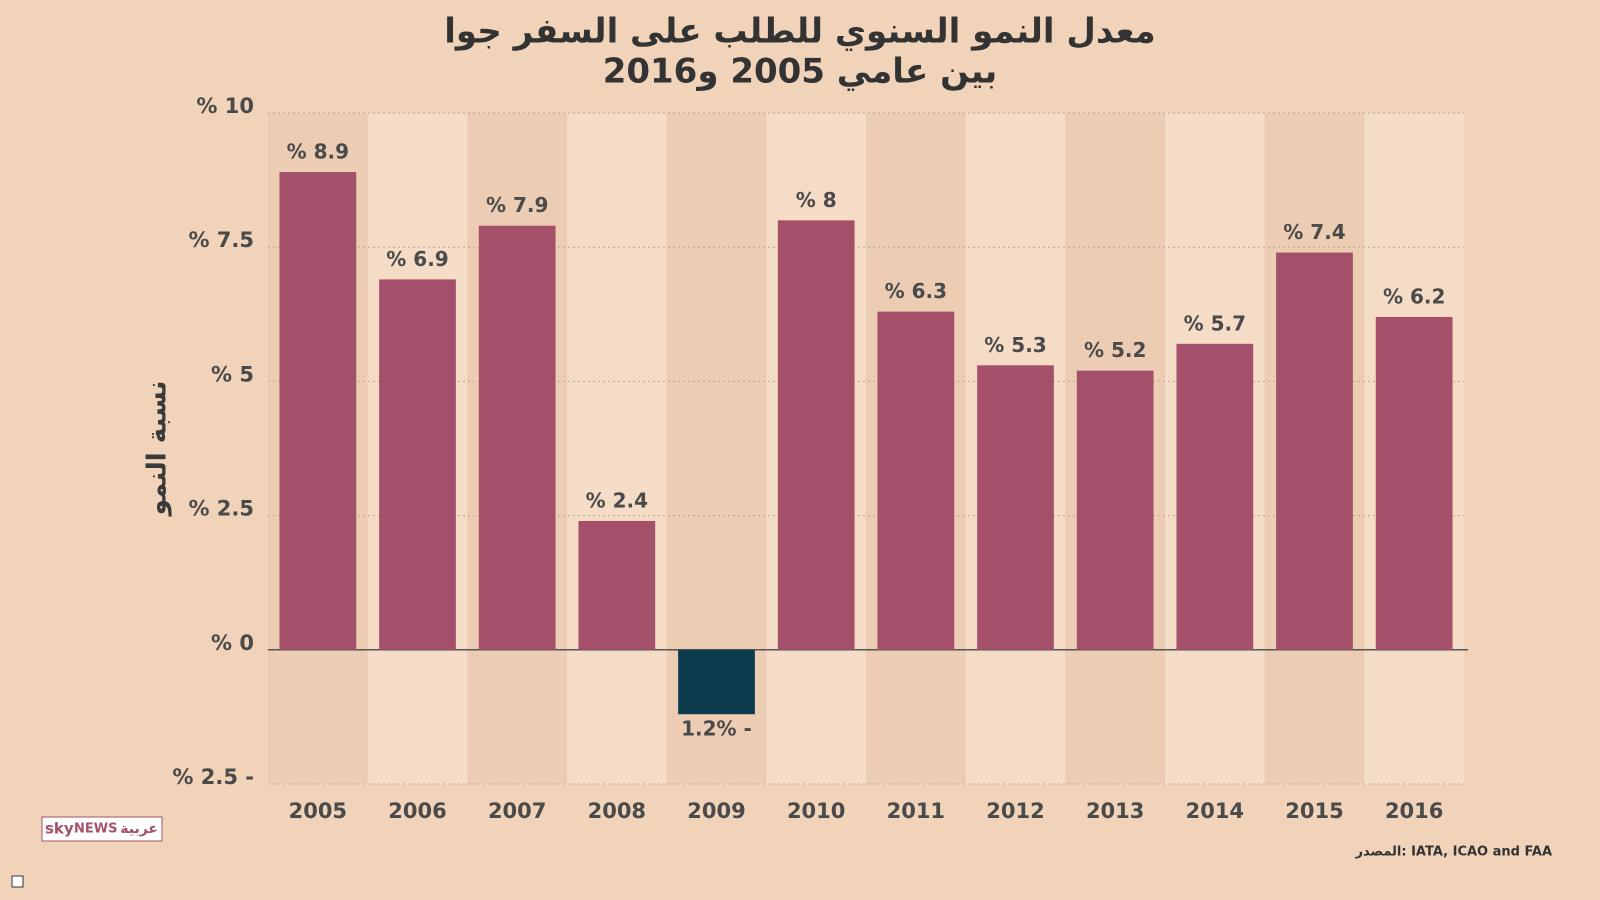 This screenshot has width=1600, height=900. Describe the element at coordinates (417, 811) in the screenshot. I see `x-tick-label: 2006` at that location.